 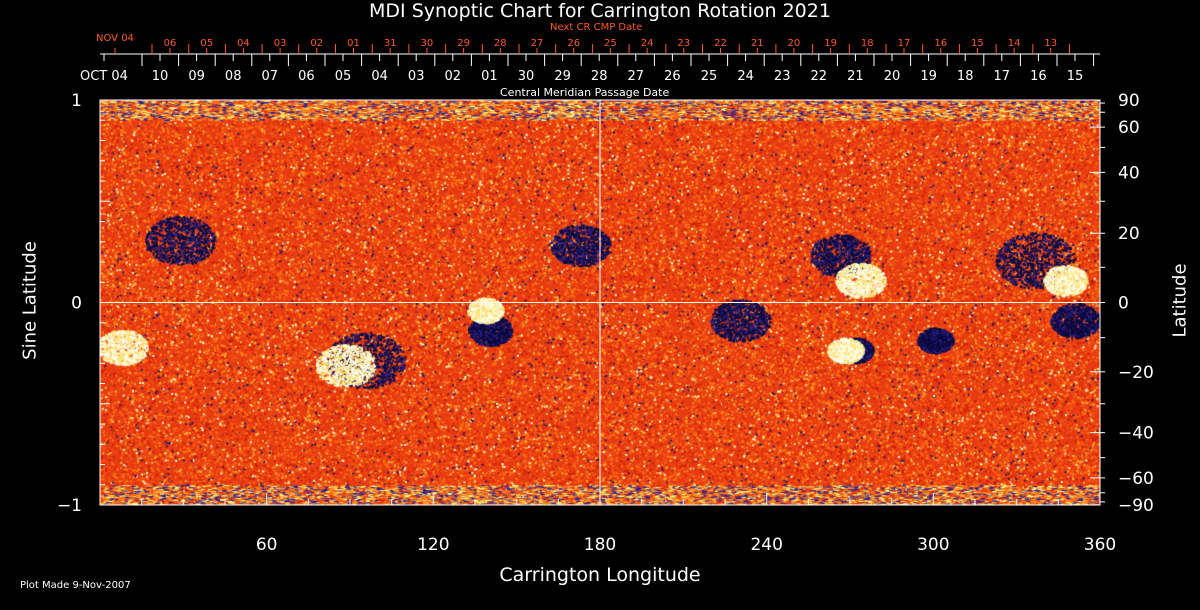 What do you see at coordinates (1123, 304) in the screenshot?
I see `lat-tick-label: 0` at bounding box center [1123, 304].